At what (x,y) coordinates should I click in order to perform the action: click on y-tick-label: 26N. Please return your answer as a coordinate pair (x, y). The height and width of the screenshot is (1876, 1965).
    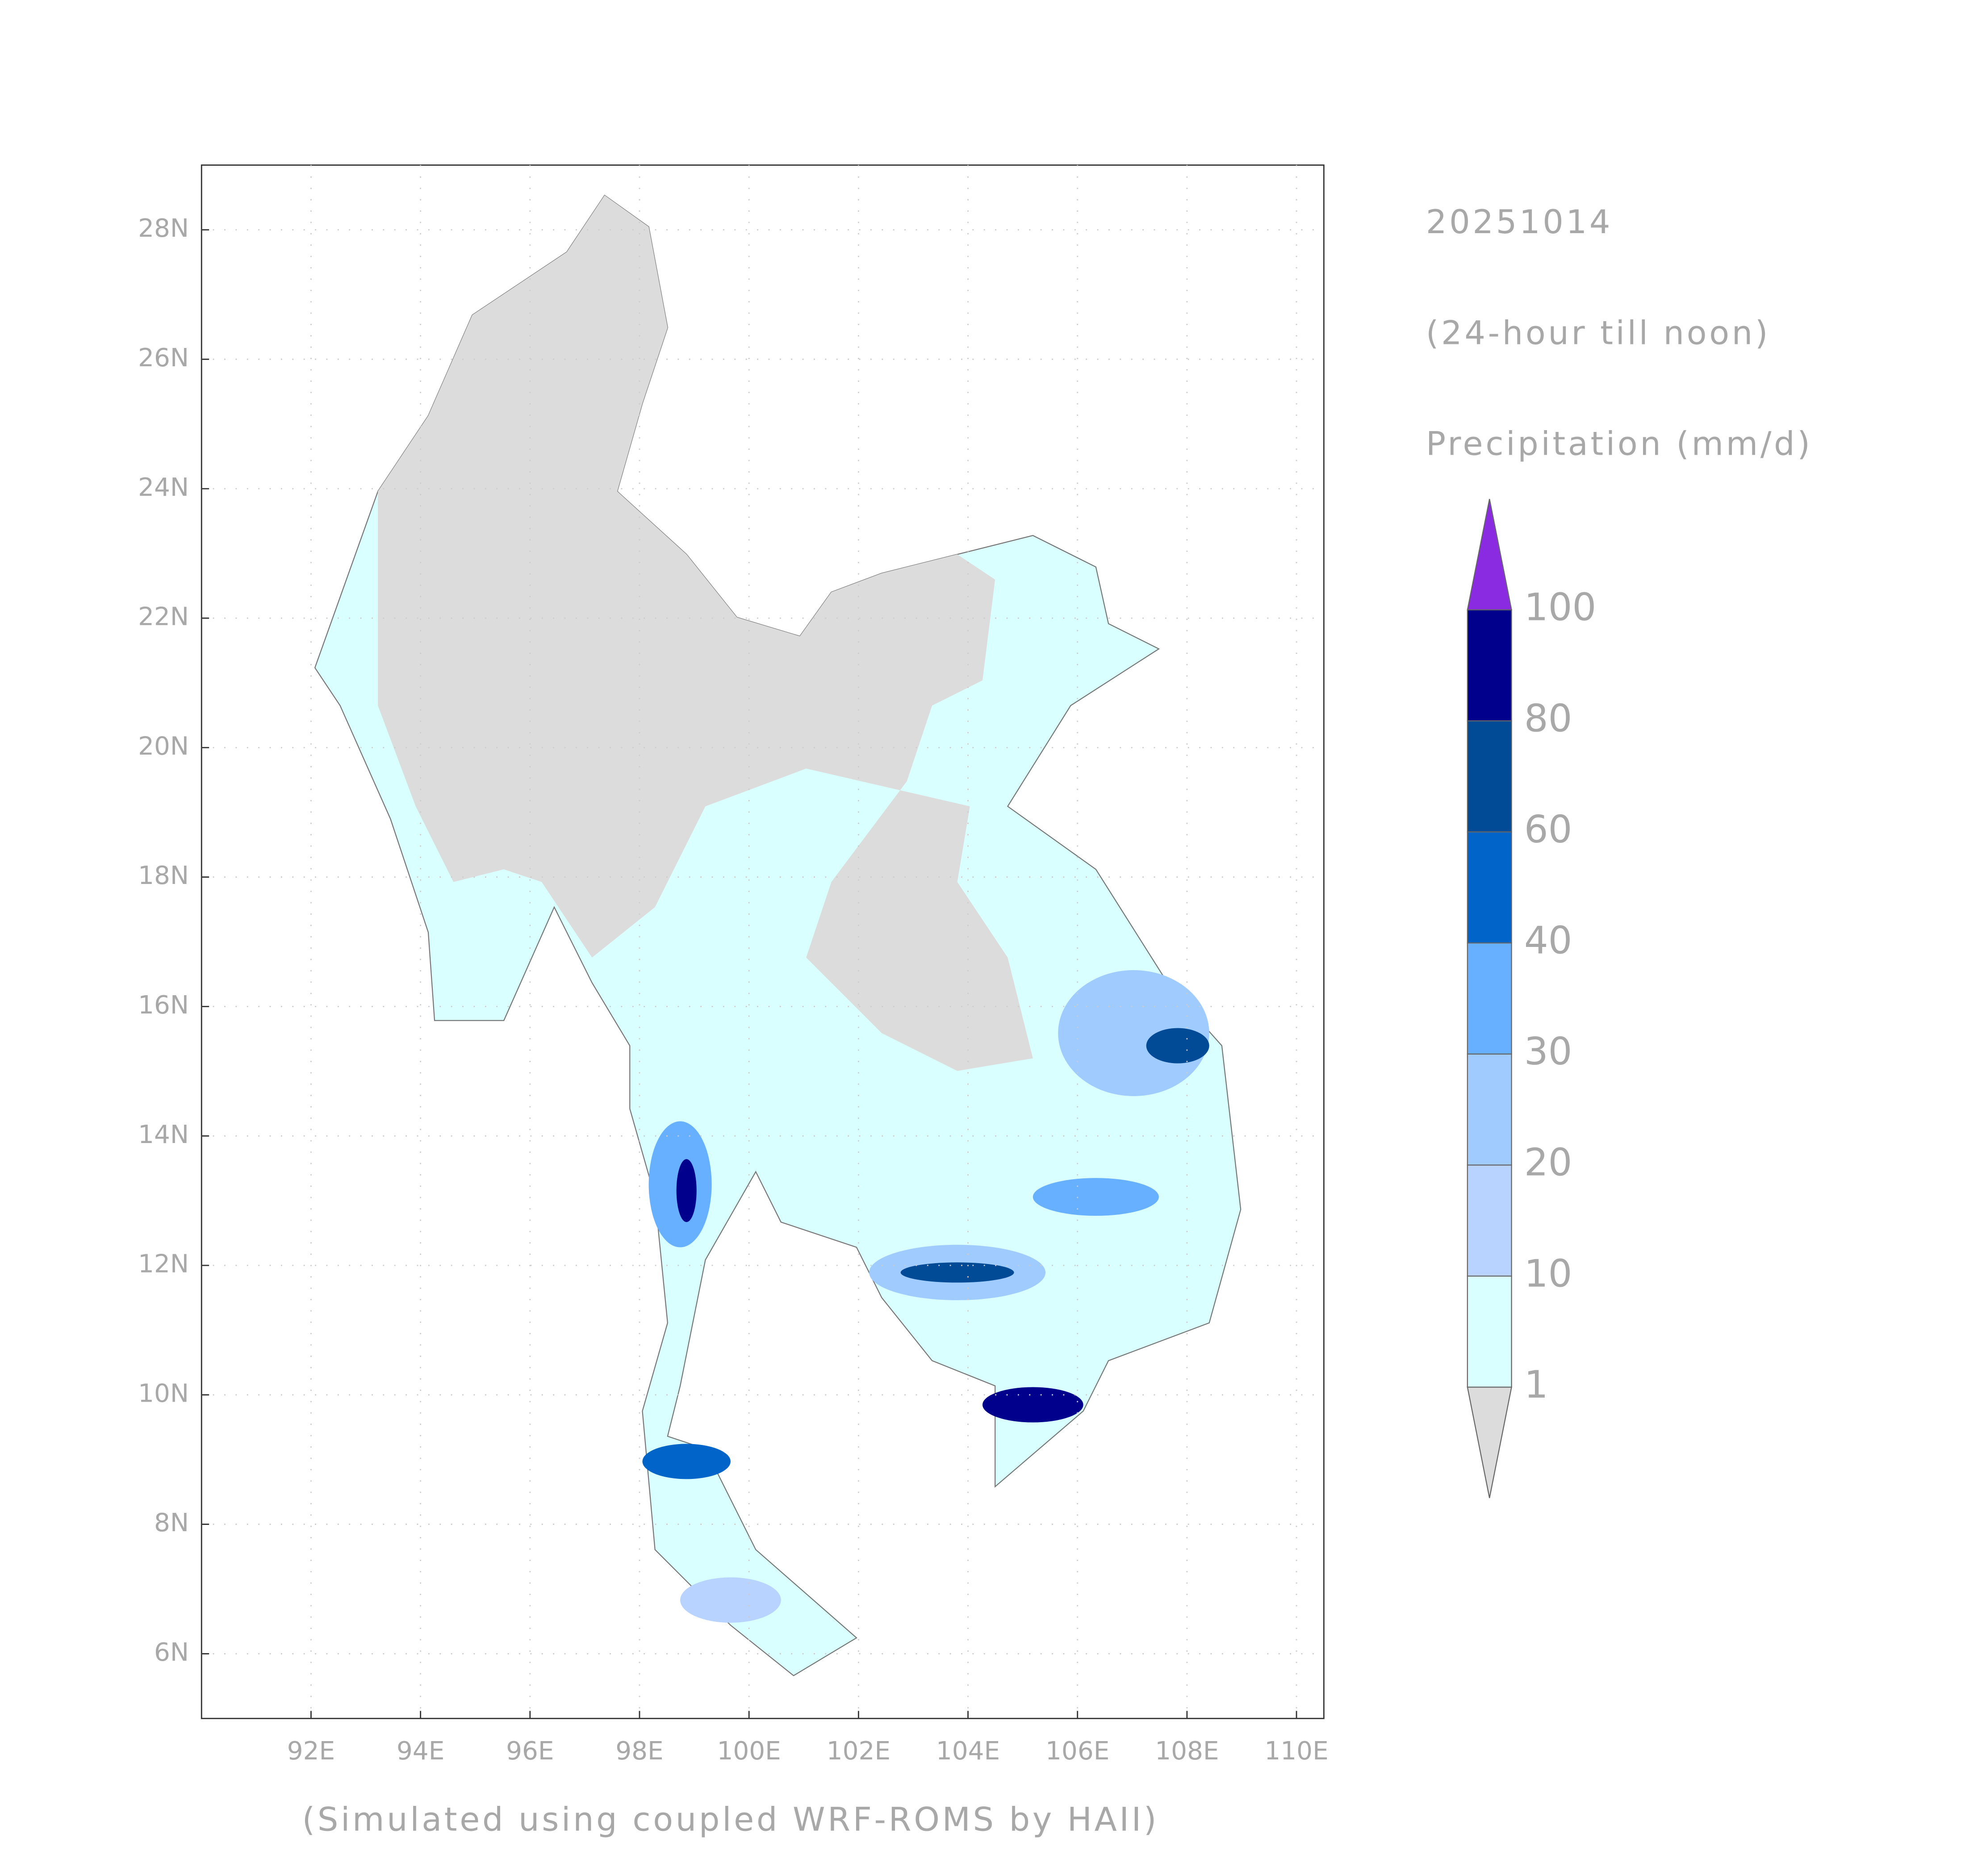
    Looking at the image, I should click on (163, 358).